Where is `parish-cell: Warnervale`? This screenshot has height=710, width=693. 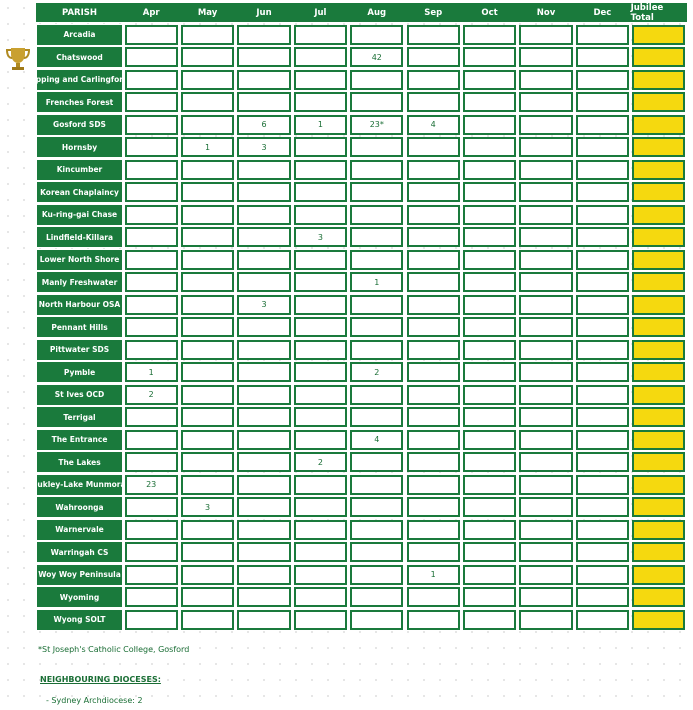
parish-cell: Warnervale is located at coordinates (79, 529).